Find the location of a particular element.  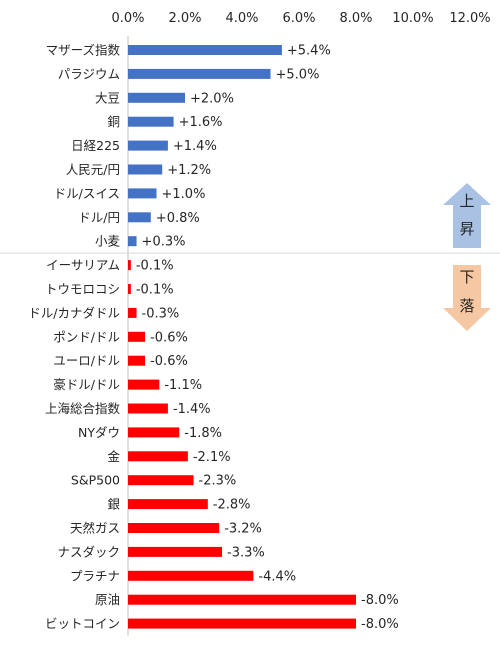

data-label: +1.4% is located at coordinates (195, 146).